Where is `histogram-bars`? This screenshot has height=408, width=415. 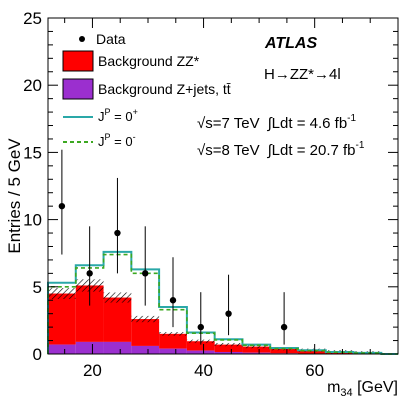 histogram-bars is located at coordinates (214, 316).